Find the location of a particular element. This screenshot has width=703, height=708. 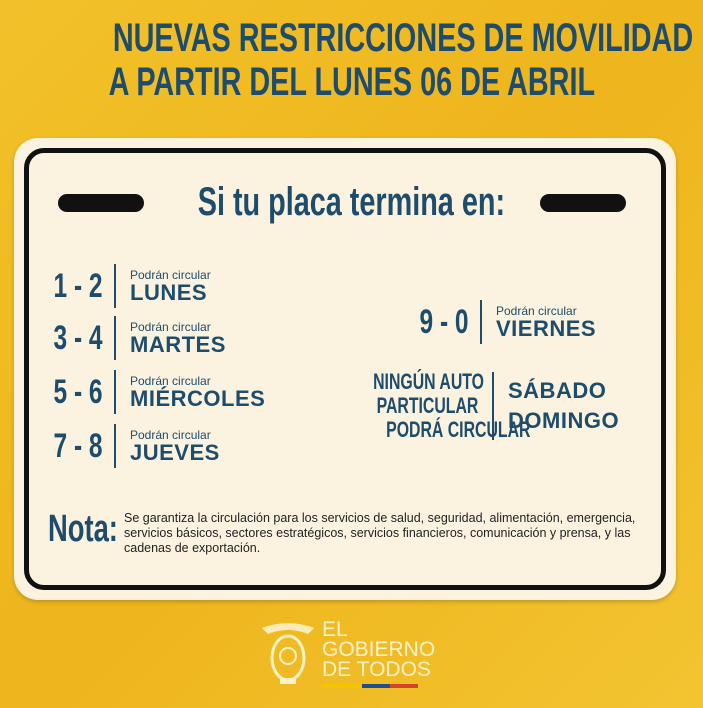

title-line-1: NUEVAS RESTRICCIONES DE MOVILIDAD is located at coordinates (403, 38).